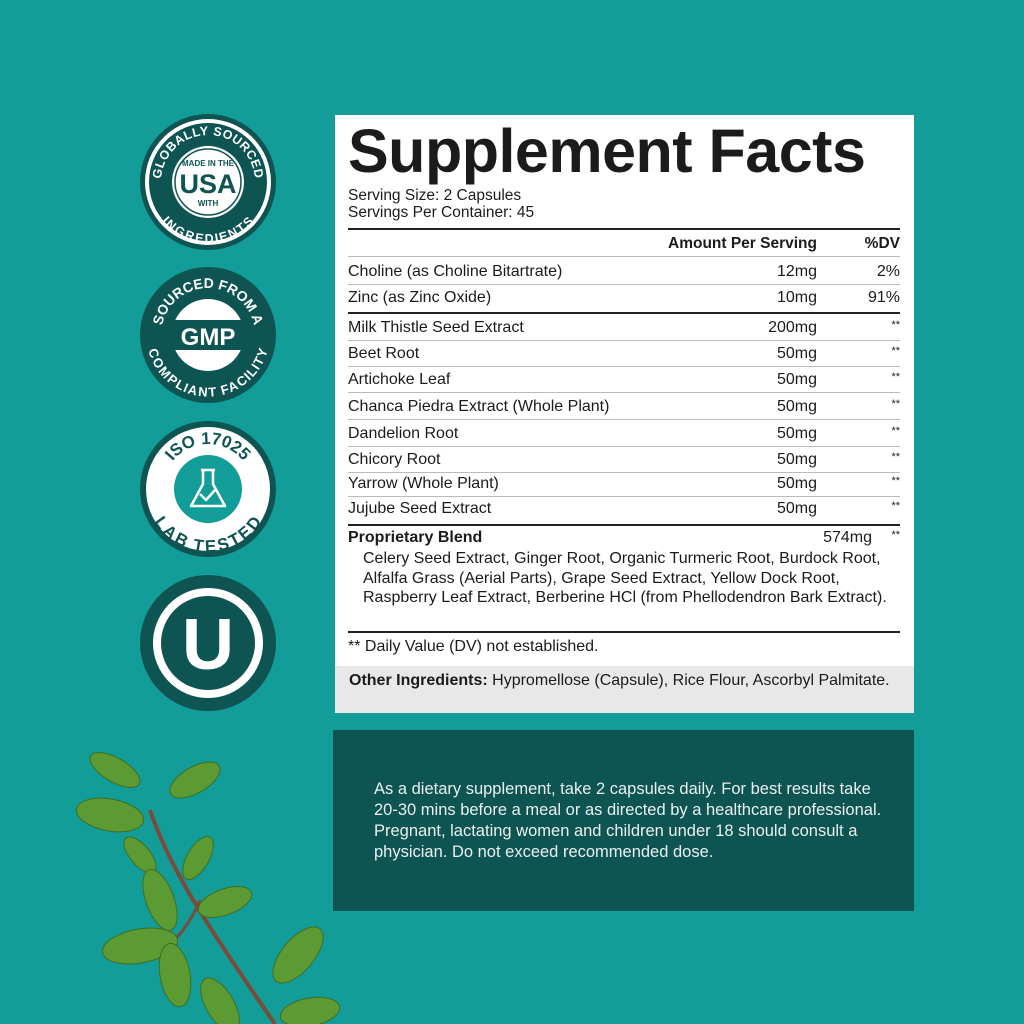 The width and height of the screenshot is (1024, 1024). I want to click on nutrient-row: Dandelion Root 50mg **, so click(624, 434).